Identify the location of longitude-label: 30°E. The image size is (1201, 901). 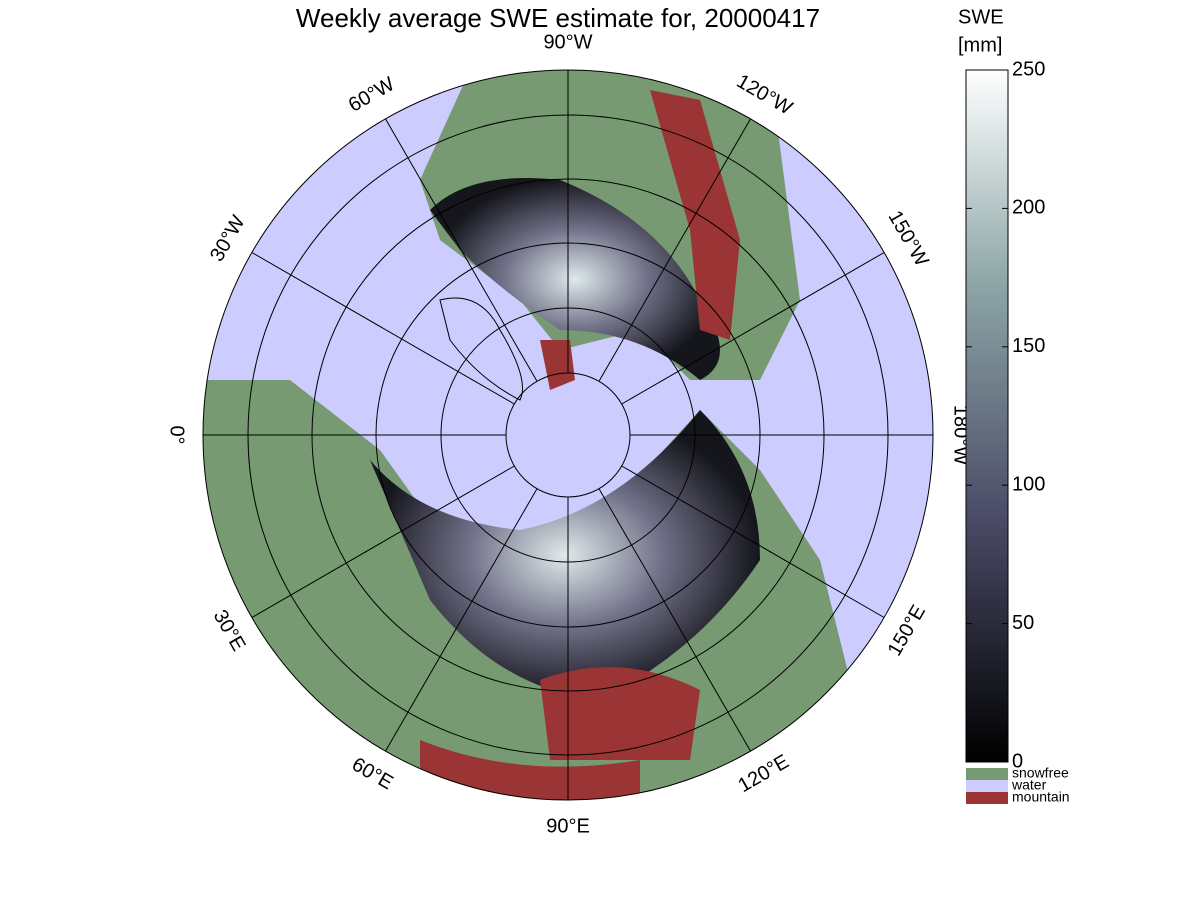
(229, 630).